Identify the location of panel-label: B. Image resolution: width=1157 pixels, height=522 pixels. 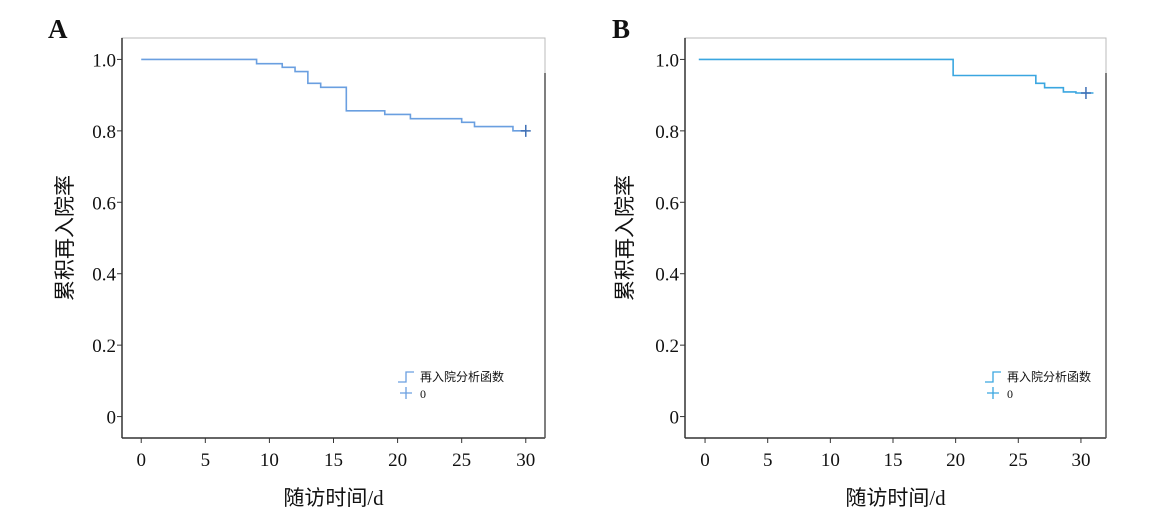
(621, 29).